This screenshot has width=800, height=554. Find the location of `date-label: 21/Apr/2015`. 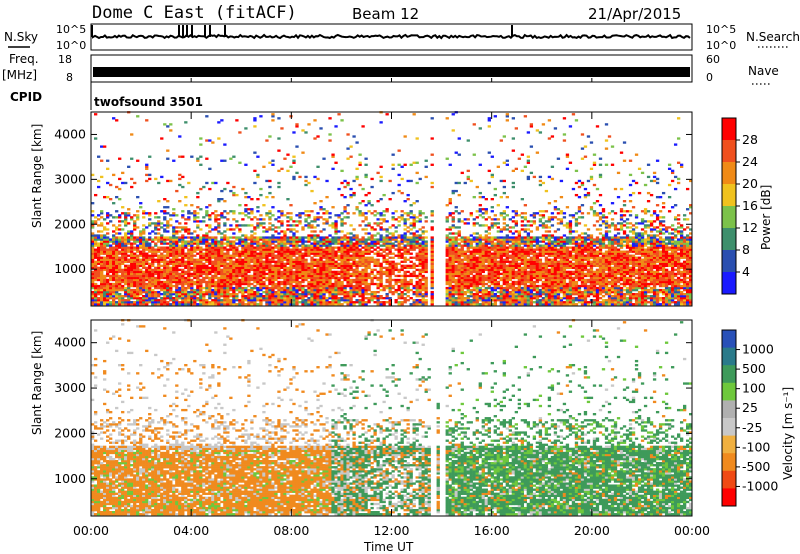

date-label: 21/Apr/2015 is located at coordinates (634, 14).